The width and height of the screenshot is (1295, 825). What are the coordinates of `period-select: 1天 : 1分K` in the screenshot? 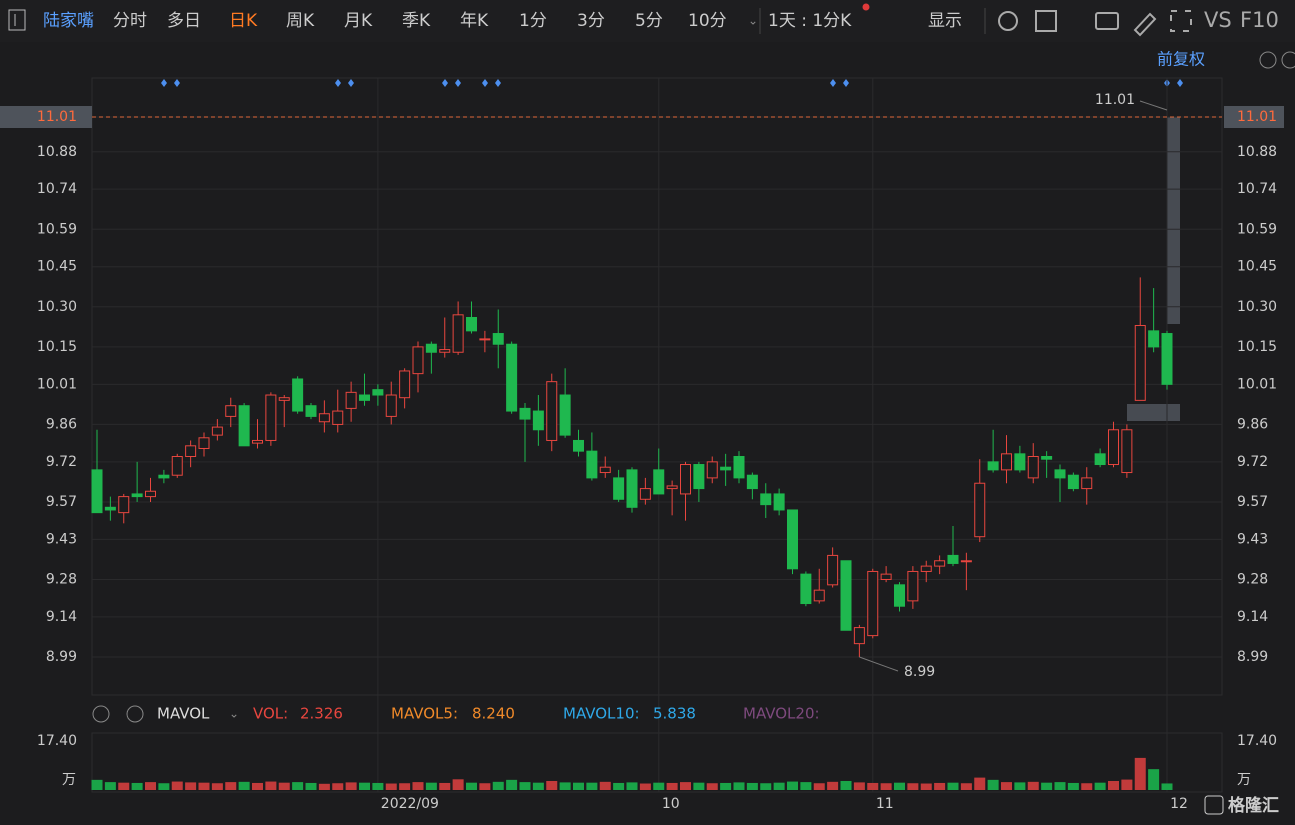 It's located at (810, 21).